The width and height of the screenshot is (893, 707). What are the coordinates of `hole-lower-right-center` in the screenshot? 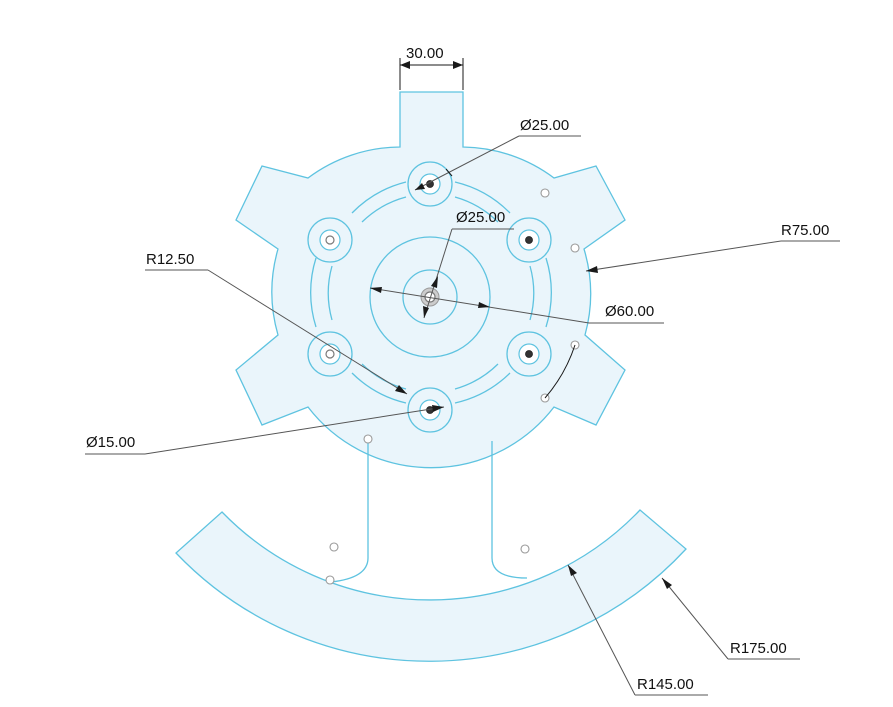 It's located at (529, 354).